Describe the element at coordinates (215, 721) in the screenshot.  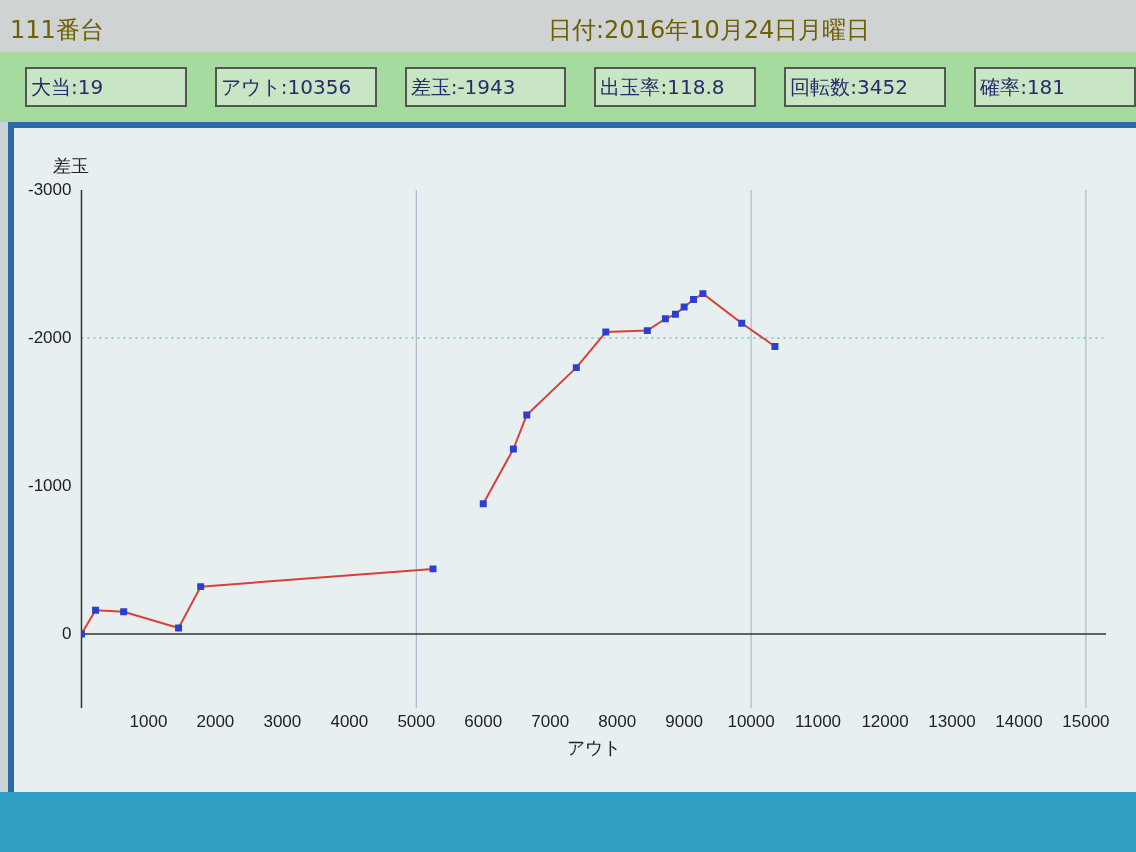
I see `x-tick-label: 2000` at that location.